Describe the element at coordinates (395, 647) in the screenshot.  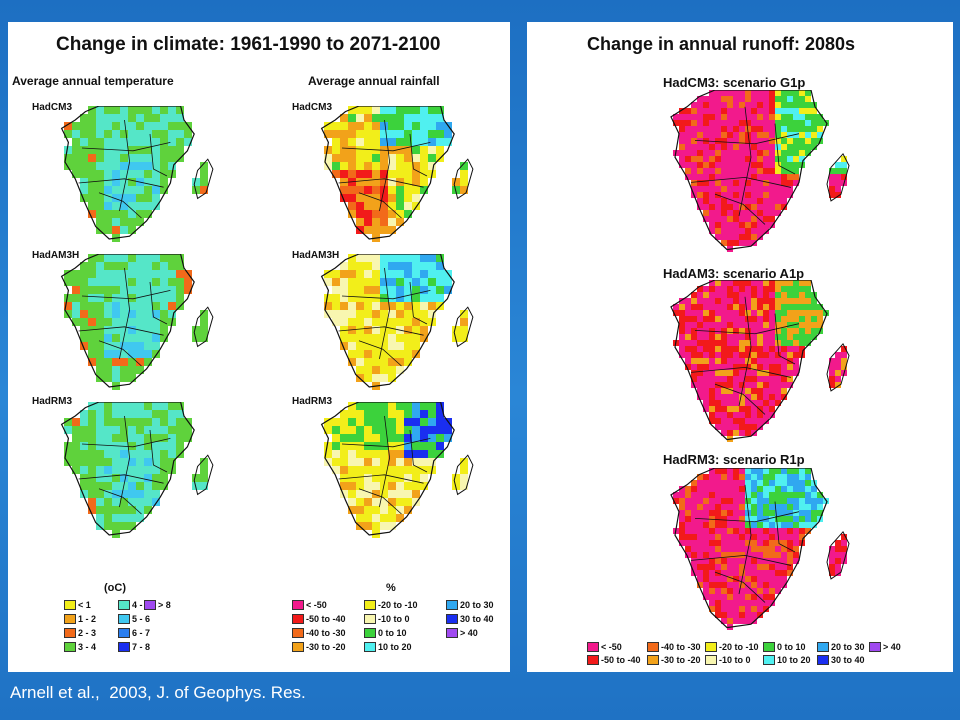
I see `rain-legend-label: 10 to 20` at that location.